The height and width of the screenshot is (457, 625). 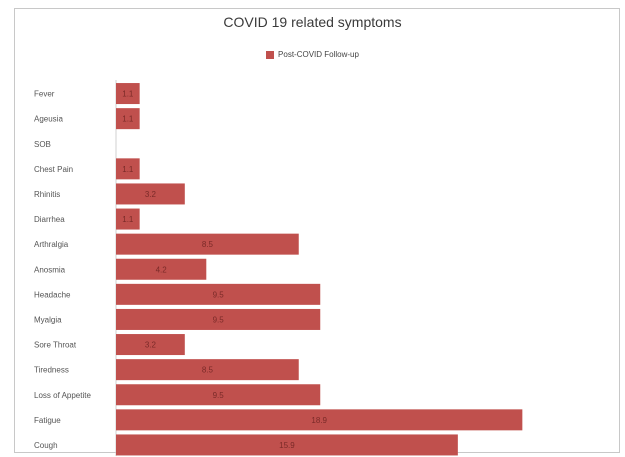 I want to click on chart-title: COVID 19 related symptoms, so click(x=312, y=22).